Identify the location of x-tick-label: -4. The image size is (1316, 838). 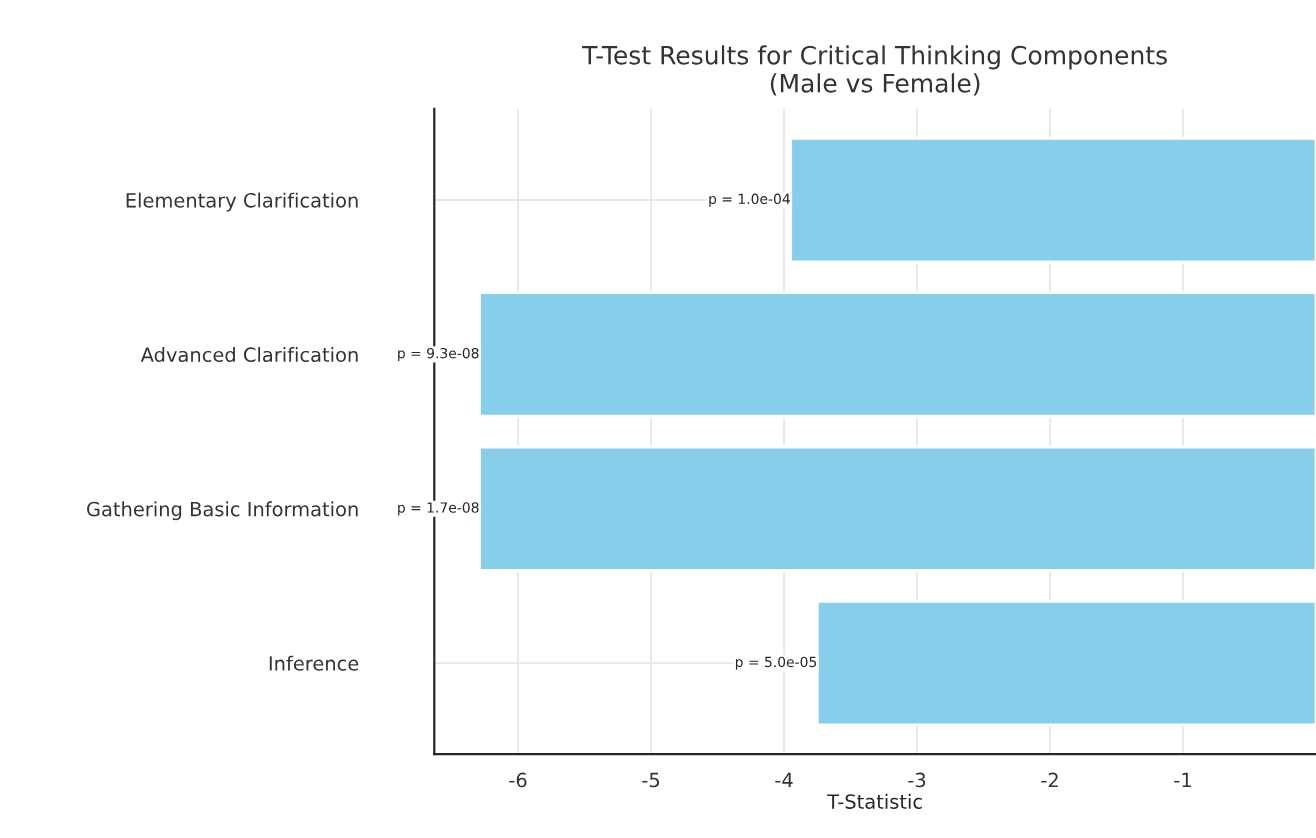
(784, 780).